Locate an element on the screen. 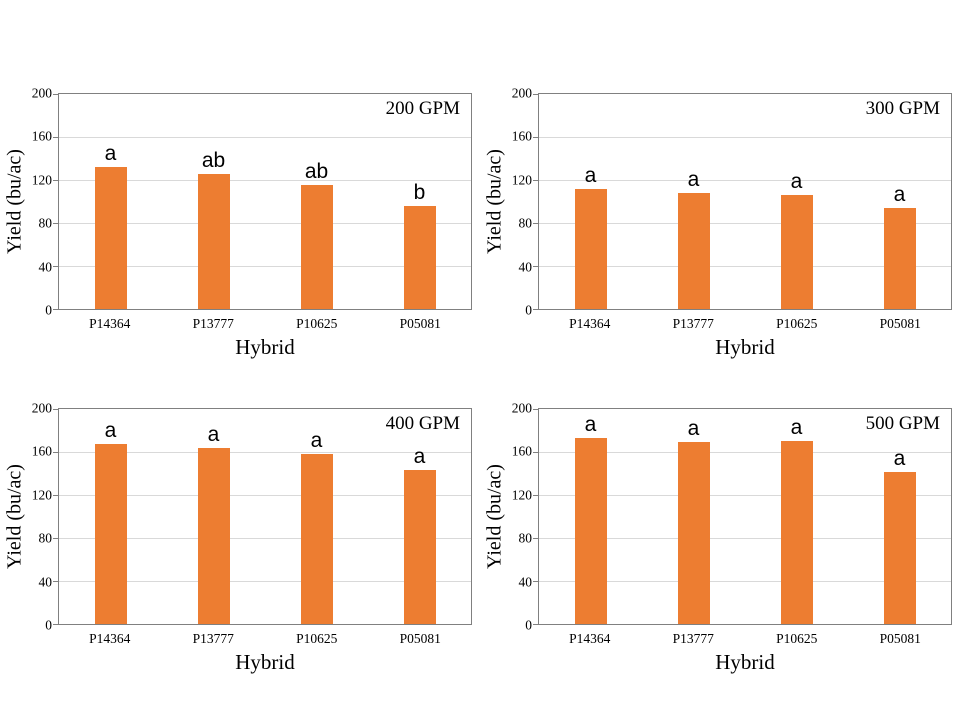 The image size is (960, 720). plot-area: 300 GPM a a a a is located at coordinates (742, 201).